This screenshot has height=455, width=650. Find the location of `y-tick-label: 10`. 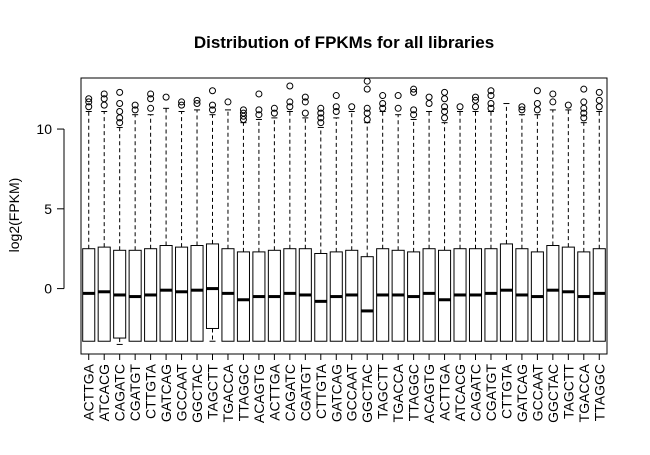

y-tick-label: 10 is located at coordinates (44, 129).